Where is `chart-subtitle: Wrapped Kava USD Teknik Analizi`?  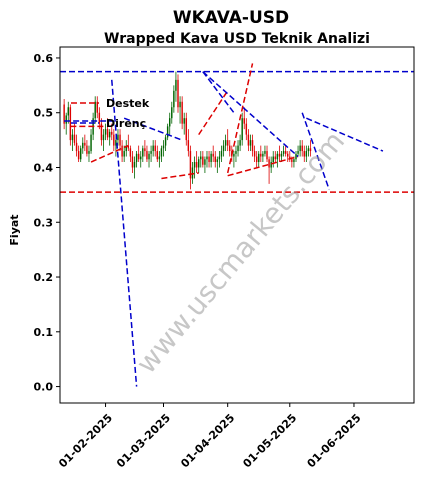 chart-subtitle: Wrapped Kava USD Teknik Analizi is located at coordinates (237, 39).